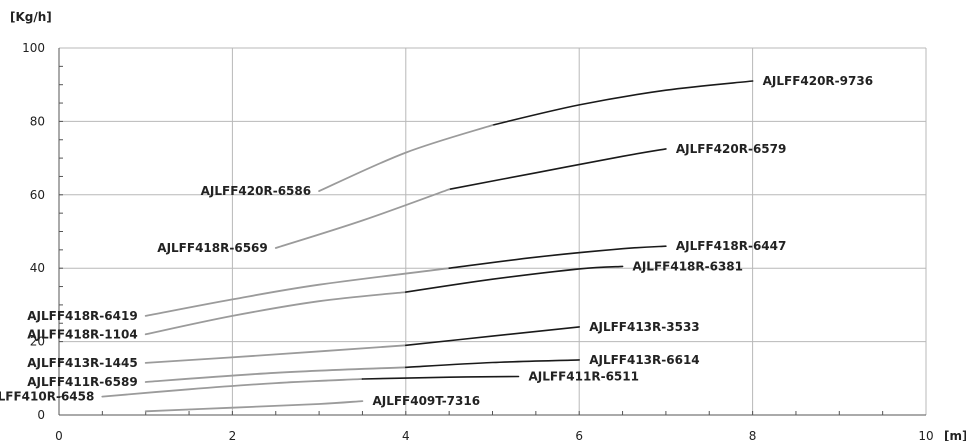 The height and width of the screenshot is (441, 966). What do you see at coordinates (47, 397) in the screenshot?
I see `series-label-ajlff410r-6458: AJLFF410R-6458` at bounding box center [47, 397].